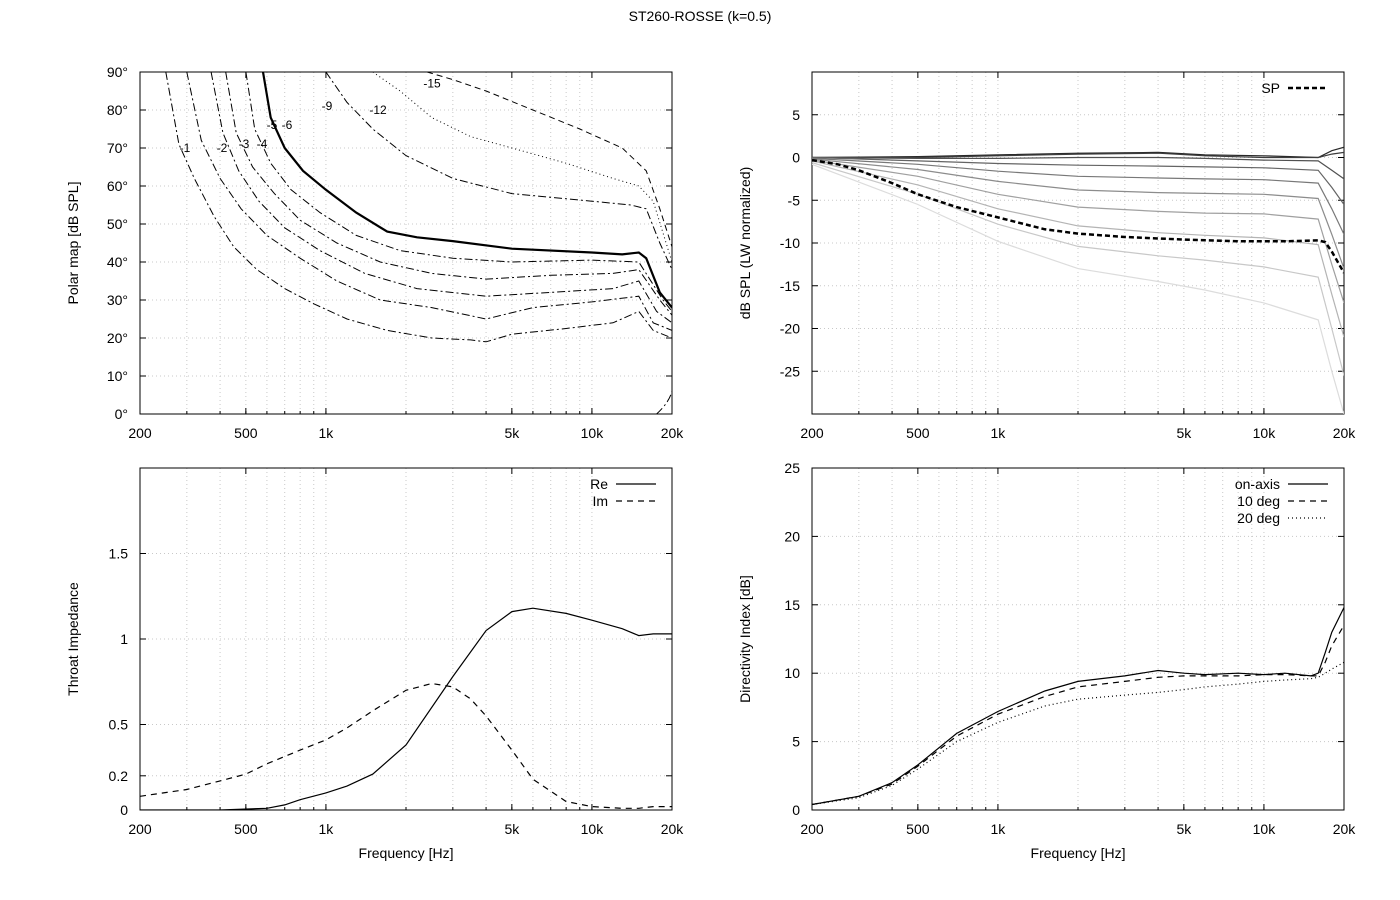 This screenshot has height=900, width=1400. Describe the element at coordinates (73, 243) in the screenshot. I see `polar-y-axis-label: Polar map [dB SPL]` at that location.